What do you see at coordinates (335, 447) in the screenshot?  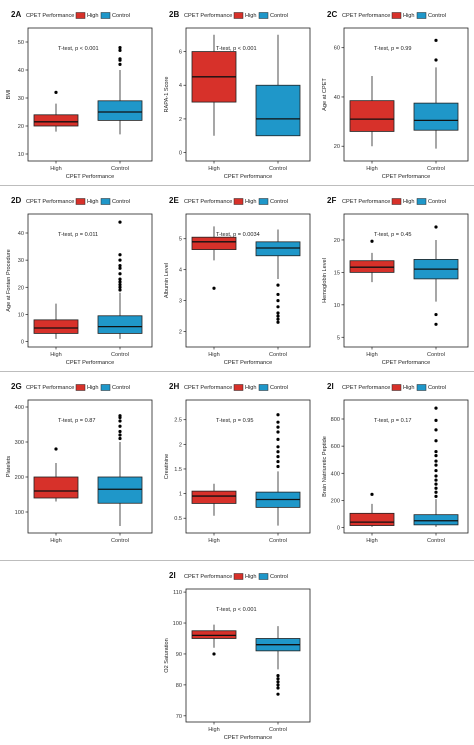 I see `y-tick-label: 600` at bounding box center [335, 447].